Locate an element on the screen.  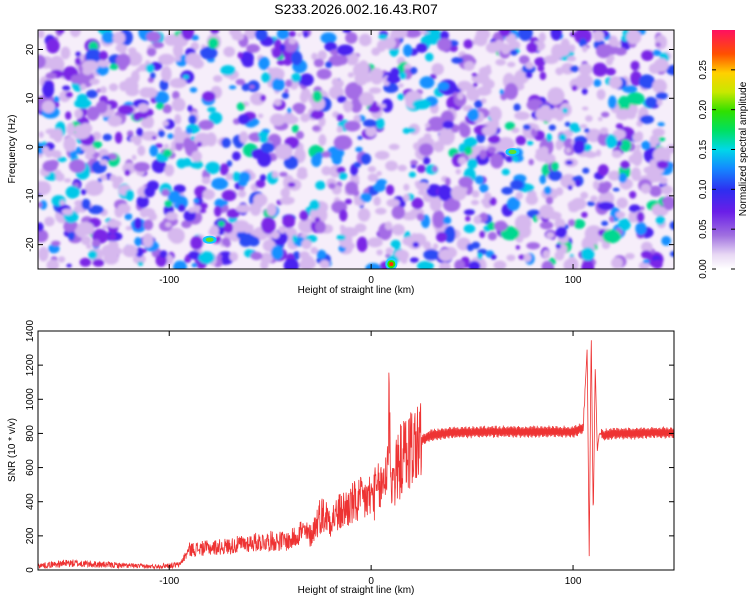
colorbar-ticks: 0.00 0.05 0.10 0.15 0.20 0.25 is located at coordinates (716, 169).